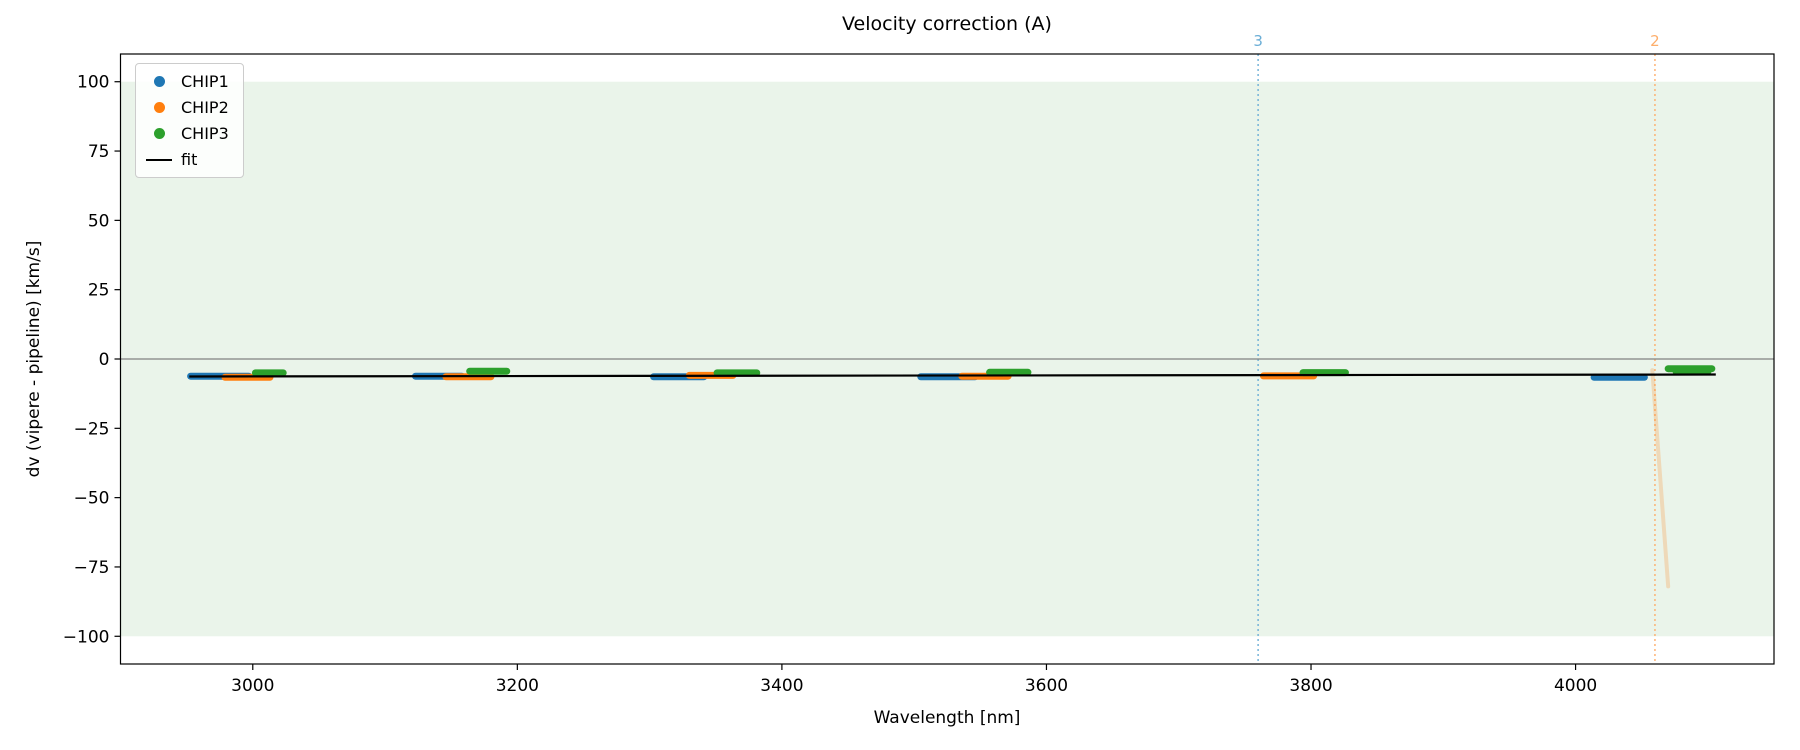 The image size is (1800, 750). I want to click on legend-label: CHIP2, so click(205, 107).